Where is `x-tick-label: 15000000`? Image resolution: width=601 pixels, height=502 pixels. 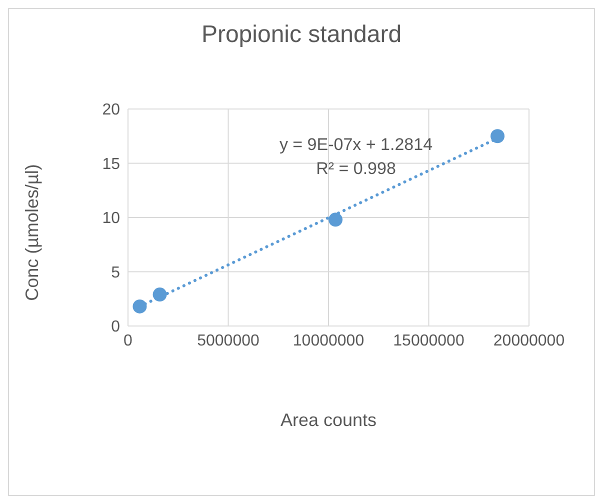 x-tick-label: 15000000 is located at coordinates (428, 341).